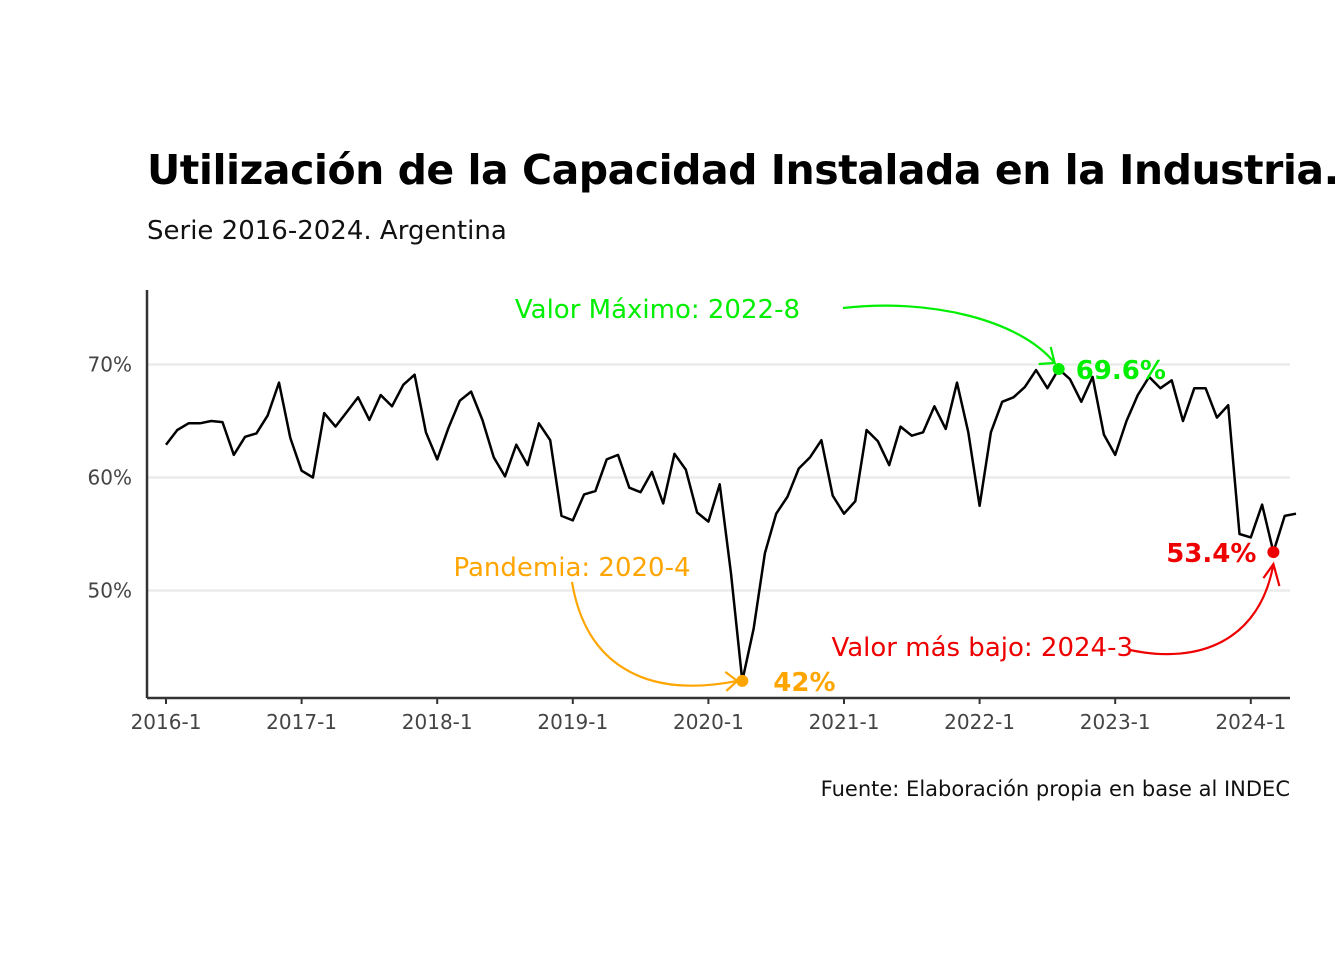 Image resolution: width=1344 pixels, height=960 pixels. Describe the element at coordinates (1115, 722) in the screenshot. I see `x-tick-label: 2023-1` at that location.